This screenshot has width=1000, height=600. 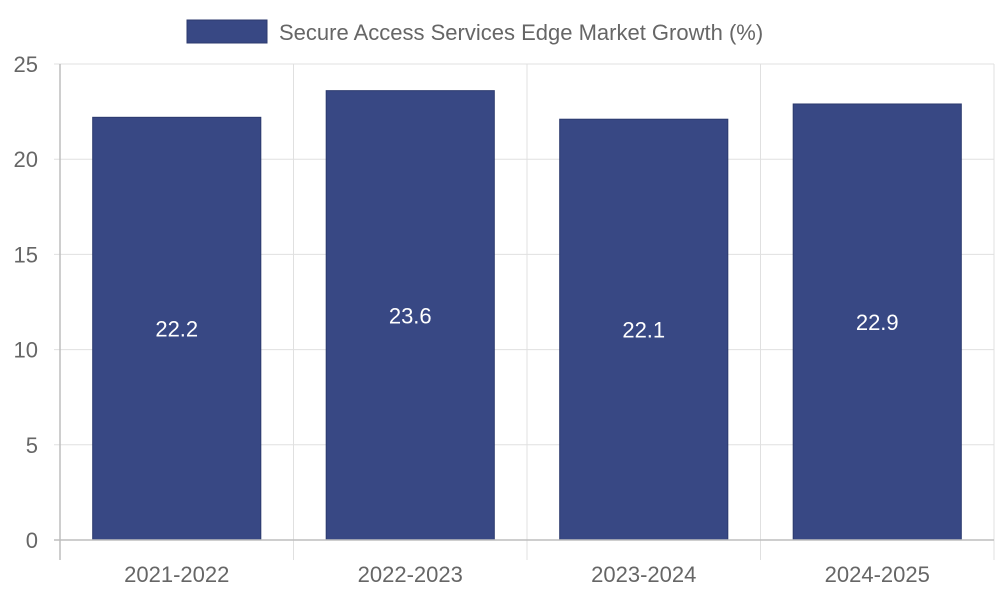 I want to click on y-tick-label: 10, so click(x=26, y=350).